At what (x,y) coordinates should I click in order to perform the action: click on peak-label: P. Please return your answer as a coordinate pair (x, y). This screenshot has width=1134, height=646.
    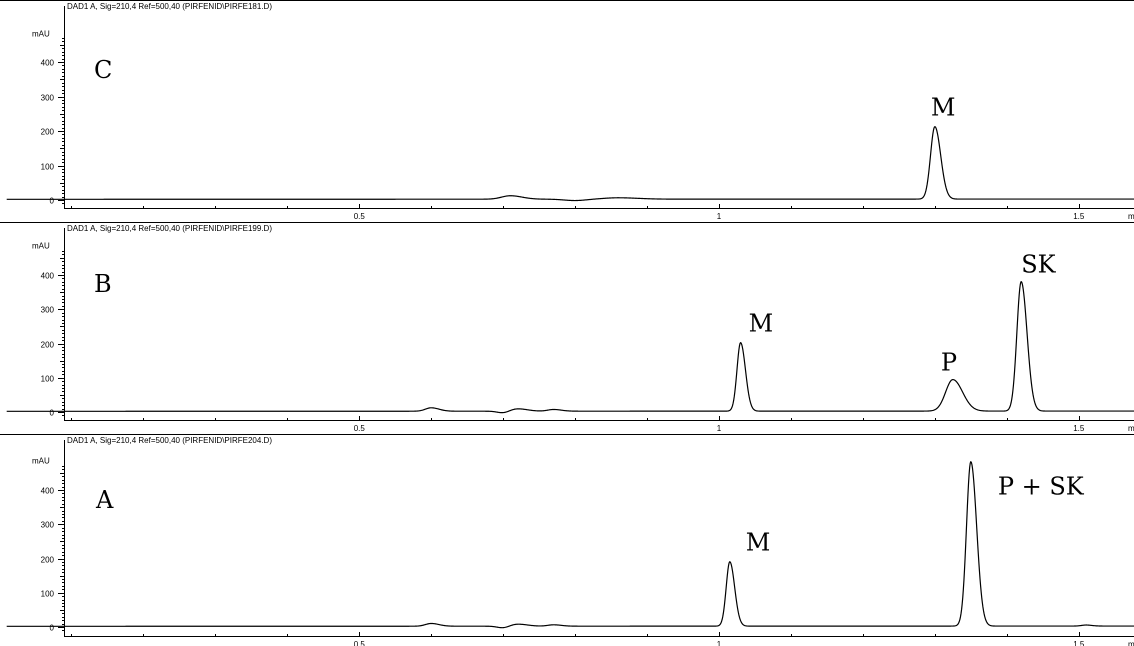
    Looking at the image, I should click on (949, 362).